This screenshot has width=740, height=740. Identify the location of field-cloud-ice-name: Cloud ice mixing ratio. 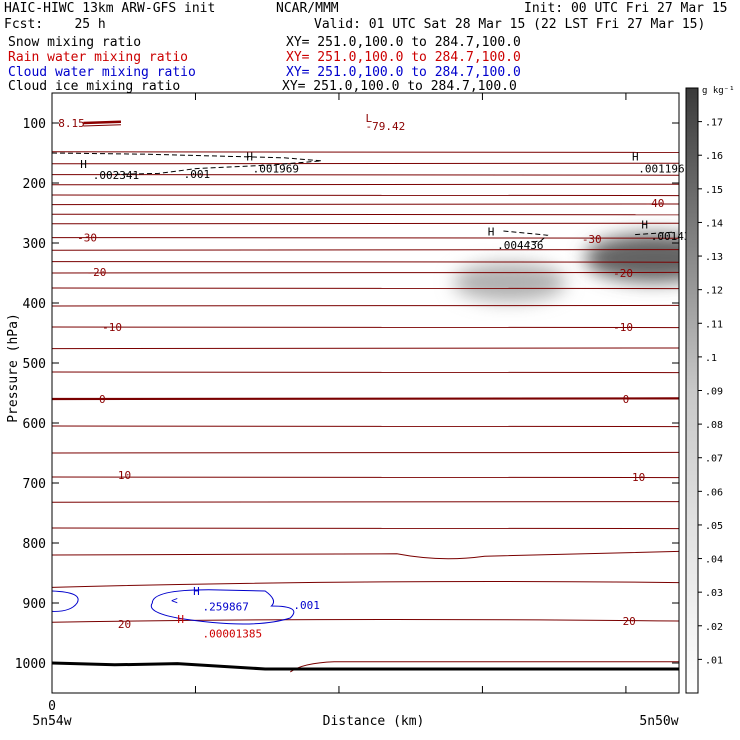
(94, 86).